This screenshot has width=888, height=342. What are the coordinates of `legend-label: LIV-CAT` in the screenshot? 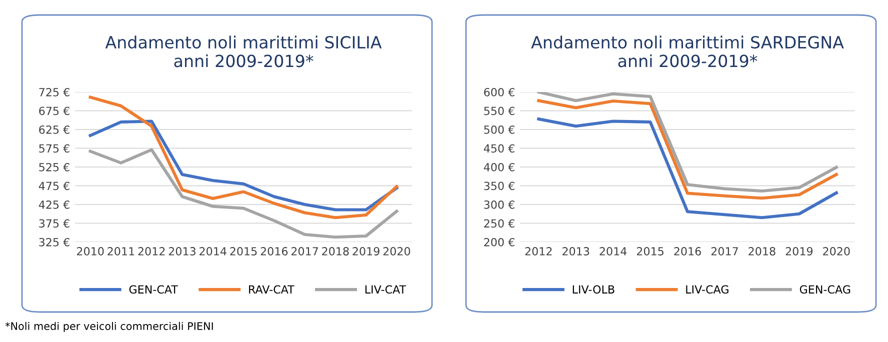 It's located at (385, 289).